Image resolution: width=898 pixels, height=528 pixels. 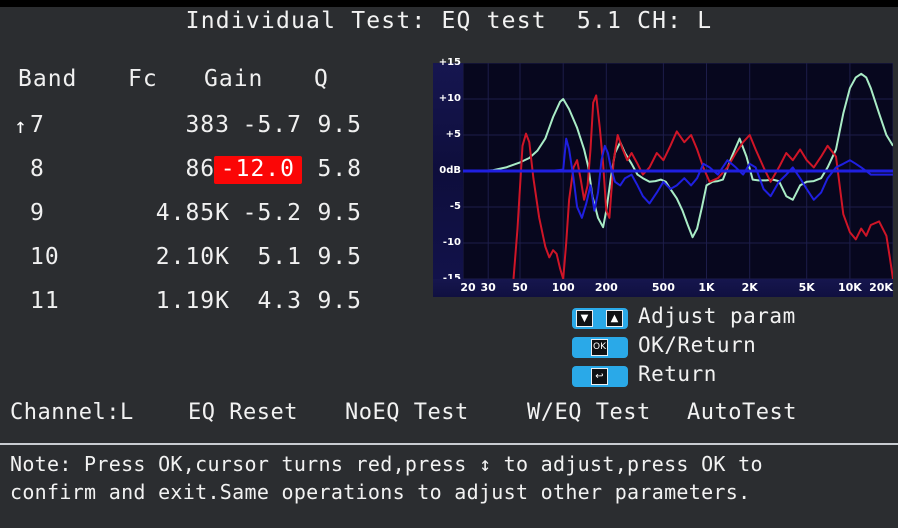 What do you see at coordinates (234, 79) in the screenshot?
I see `column-header-gain: Gain` at bounding box center [234, 79].